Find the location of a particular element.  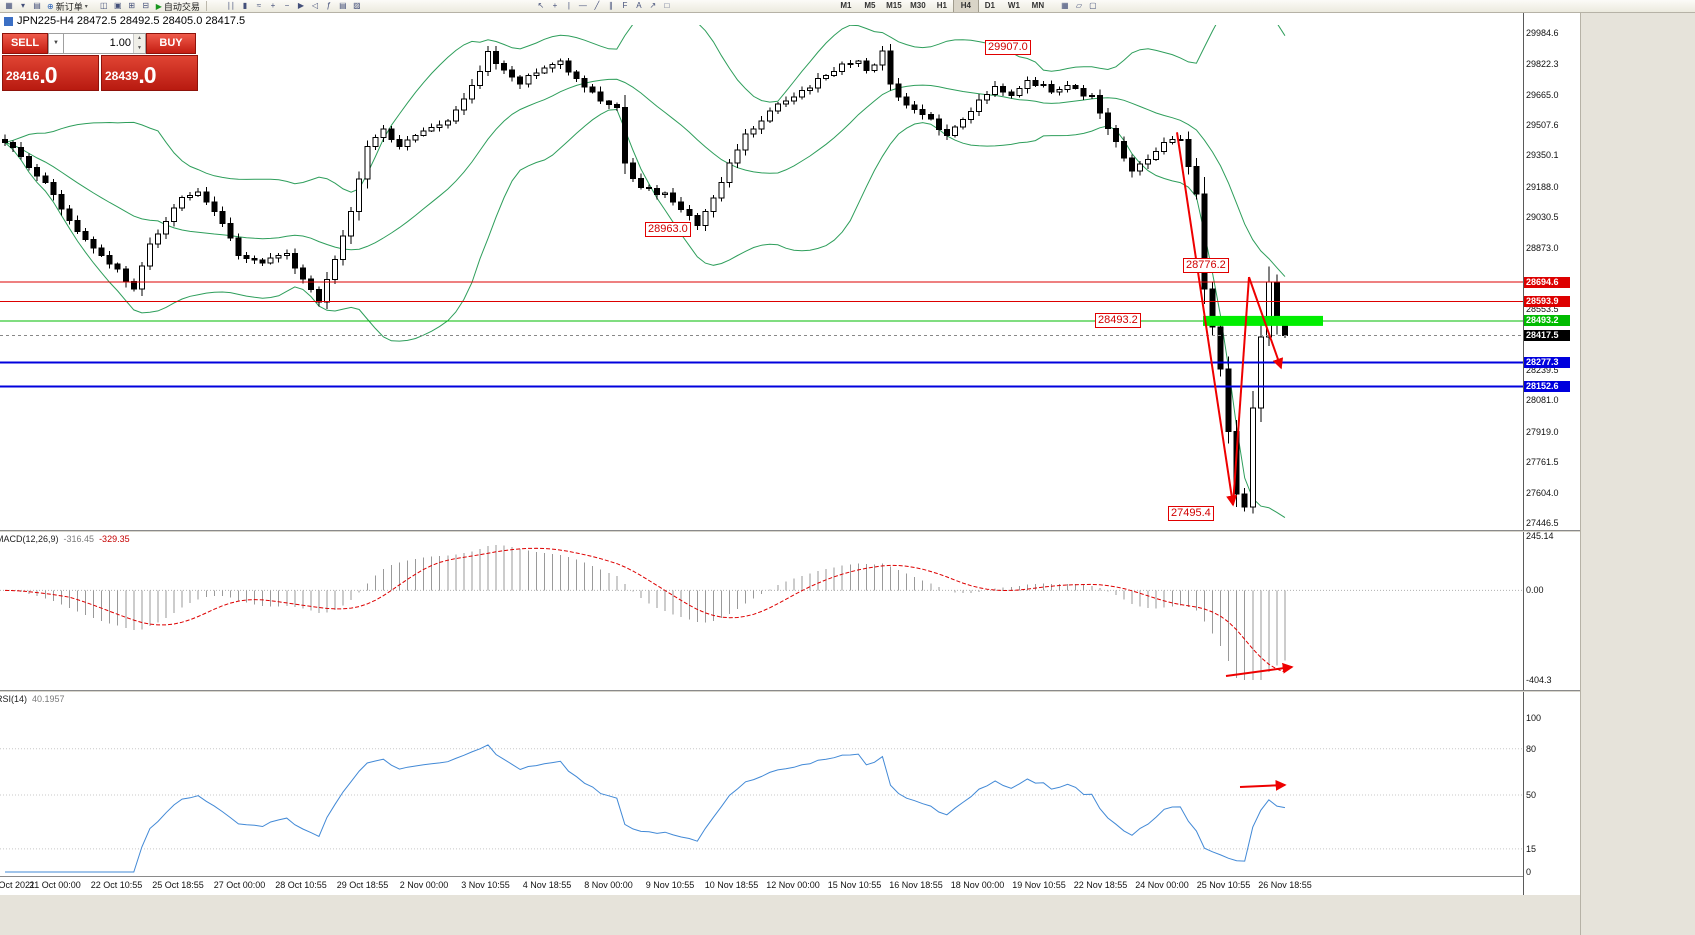

profiles-icon: ▤ is located at coordinates (37, 5).